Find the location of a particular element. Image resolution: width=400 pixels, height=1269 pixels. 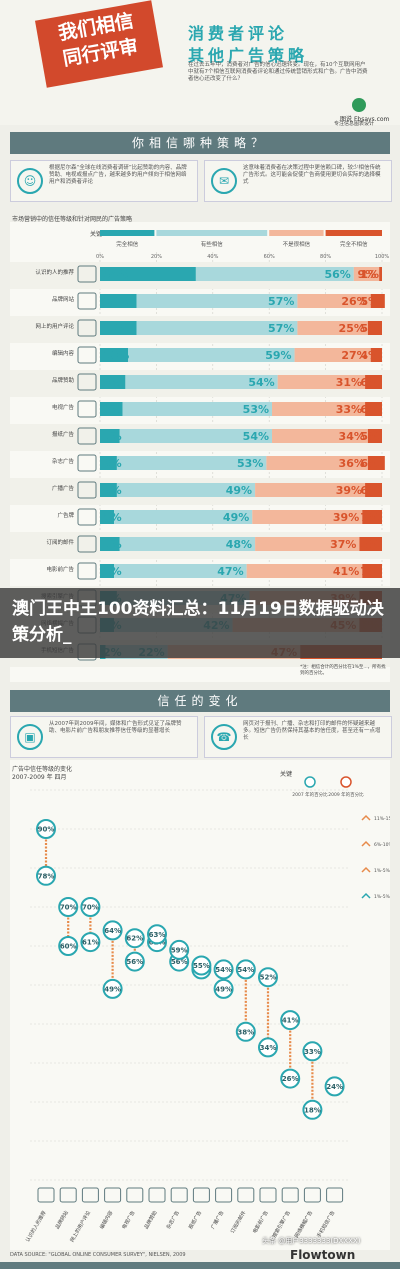

dot-2007-label: 49% is located at coordinates (112, 989).